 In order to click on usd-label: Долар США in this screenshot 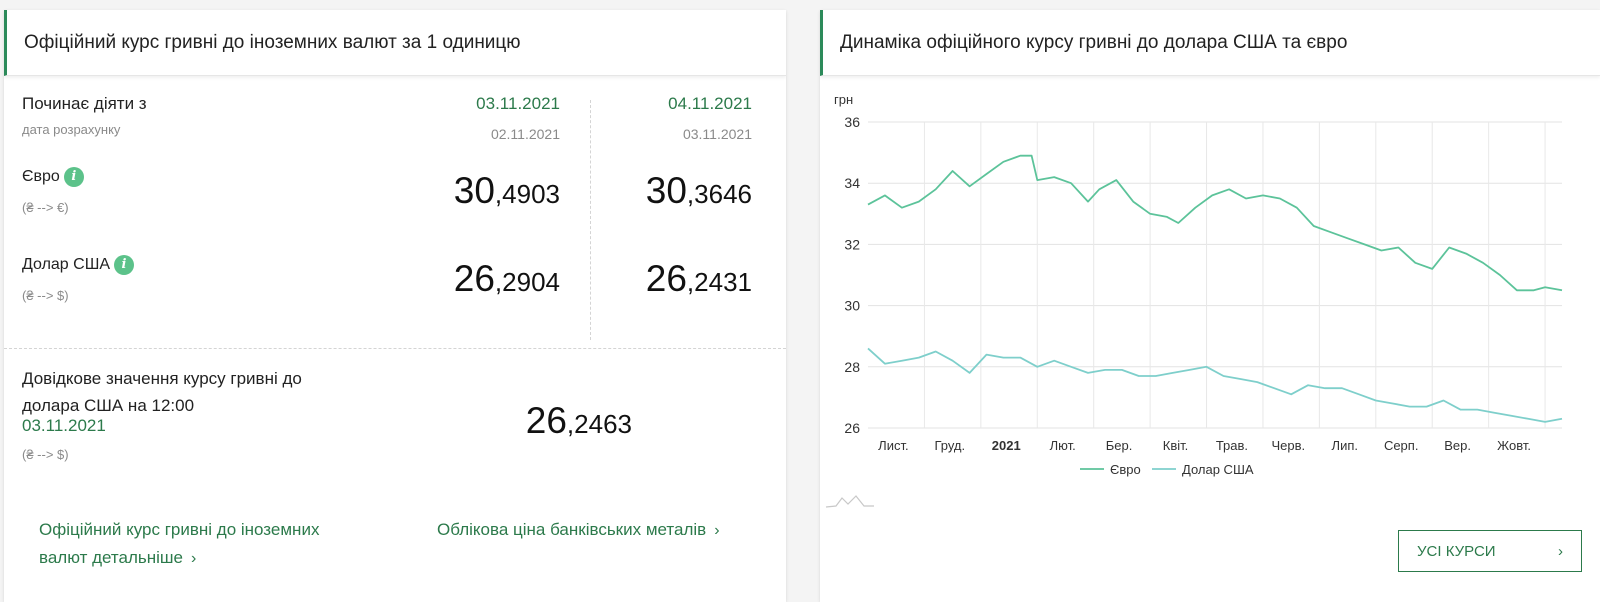, I will do `click(66, 265)`.